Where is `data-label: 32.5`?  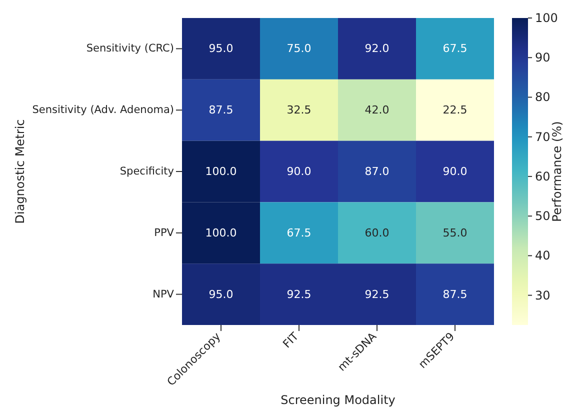
data-label: 32.5 is located at coordinates (299, 110).